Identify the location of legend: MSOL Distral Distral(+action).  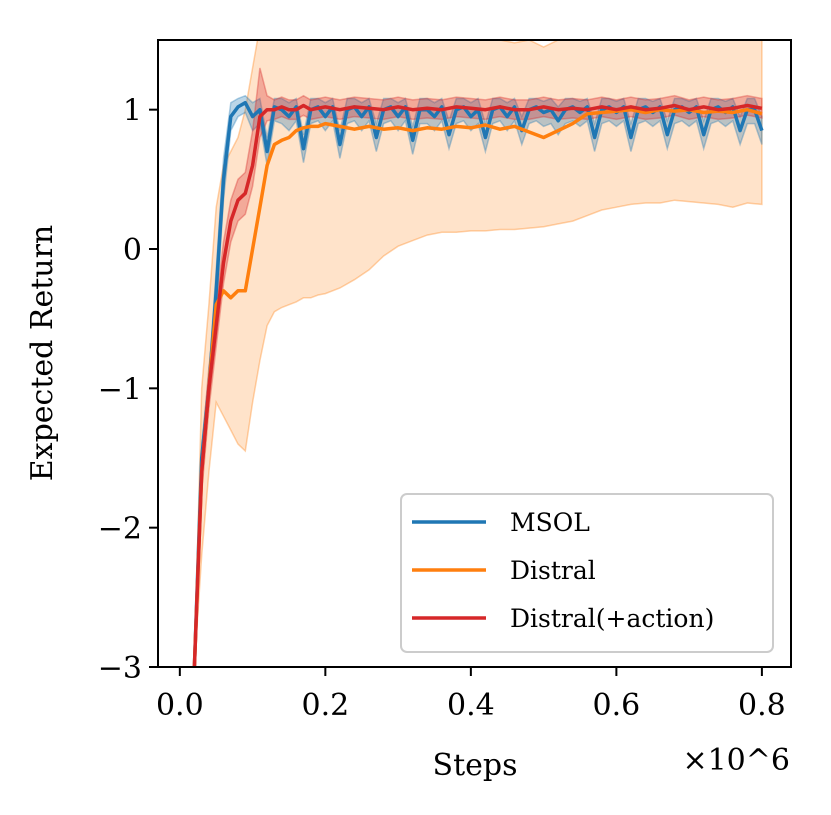
(587, 573).